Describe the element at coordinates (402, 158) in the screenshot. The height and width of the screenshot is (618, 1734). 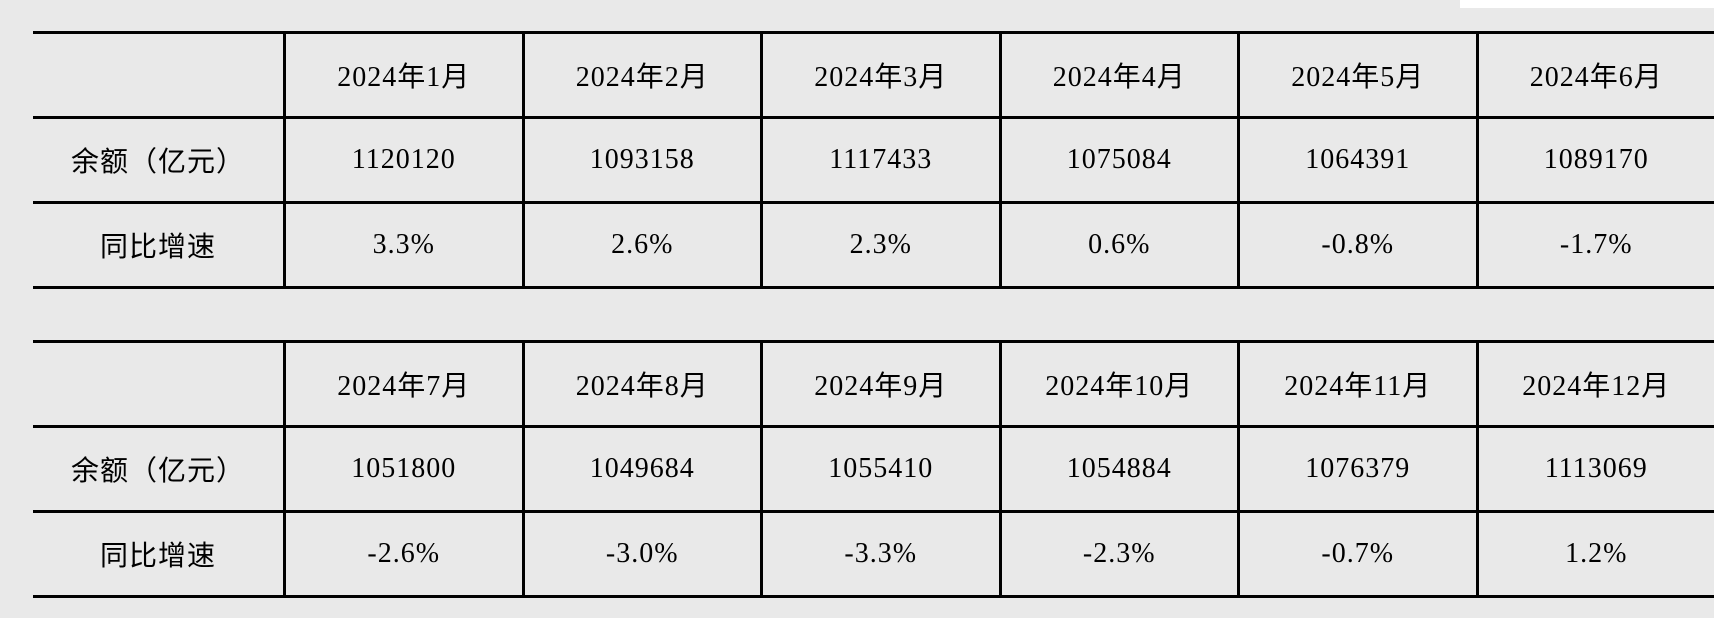
I see `balance-value-cell: 1120120` at that location.